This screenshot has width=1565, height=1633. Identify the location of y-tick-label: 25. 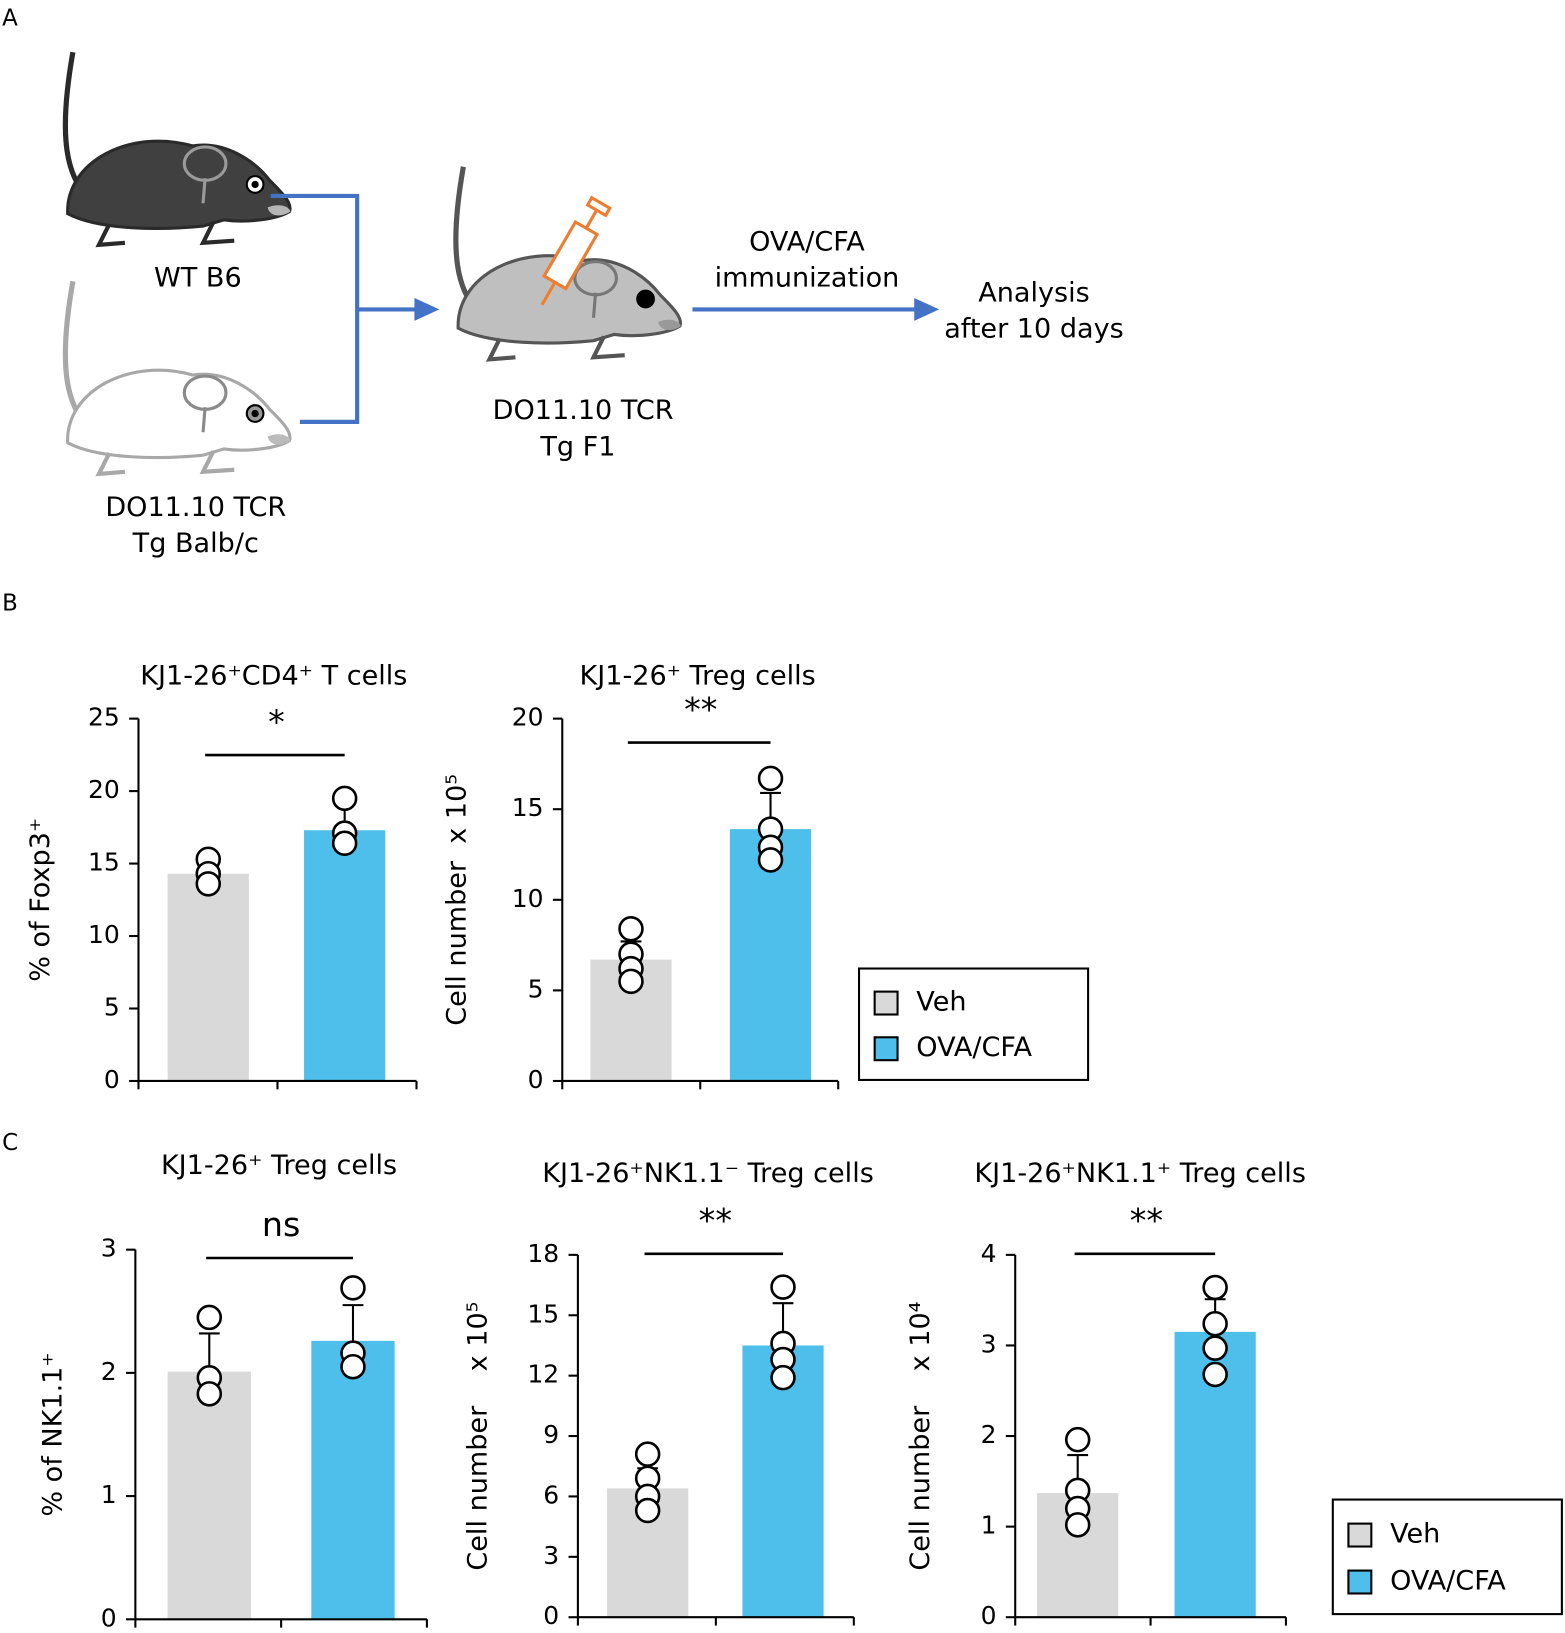
(104, 717).